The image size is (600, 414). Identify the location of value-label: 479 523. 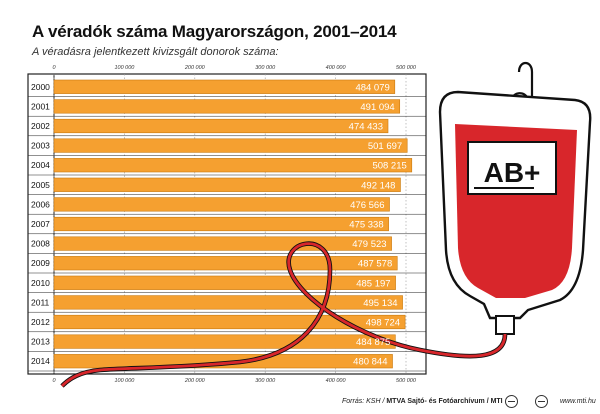
(369, 244).